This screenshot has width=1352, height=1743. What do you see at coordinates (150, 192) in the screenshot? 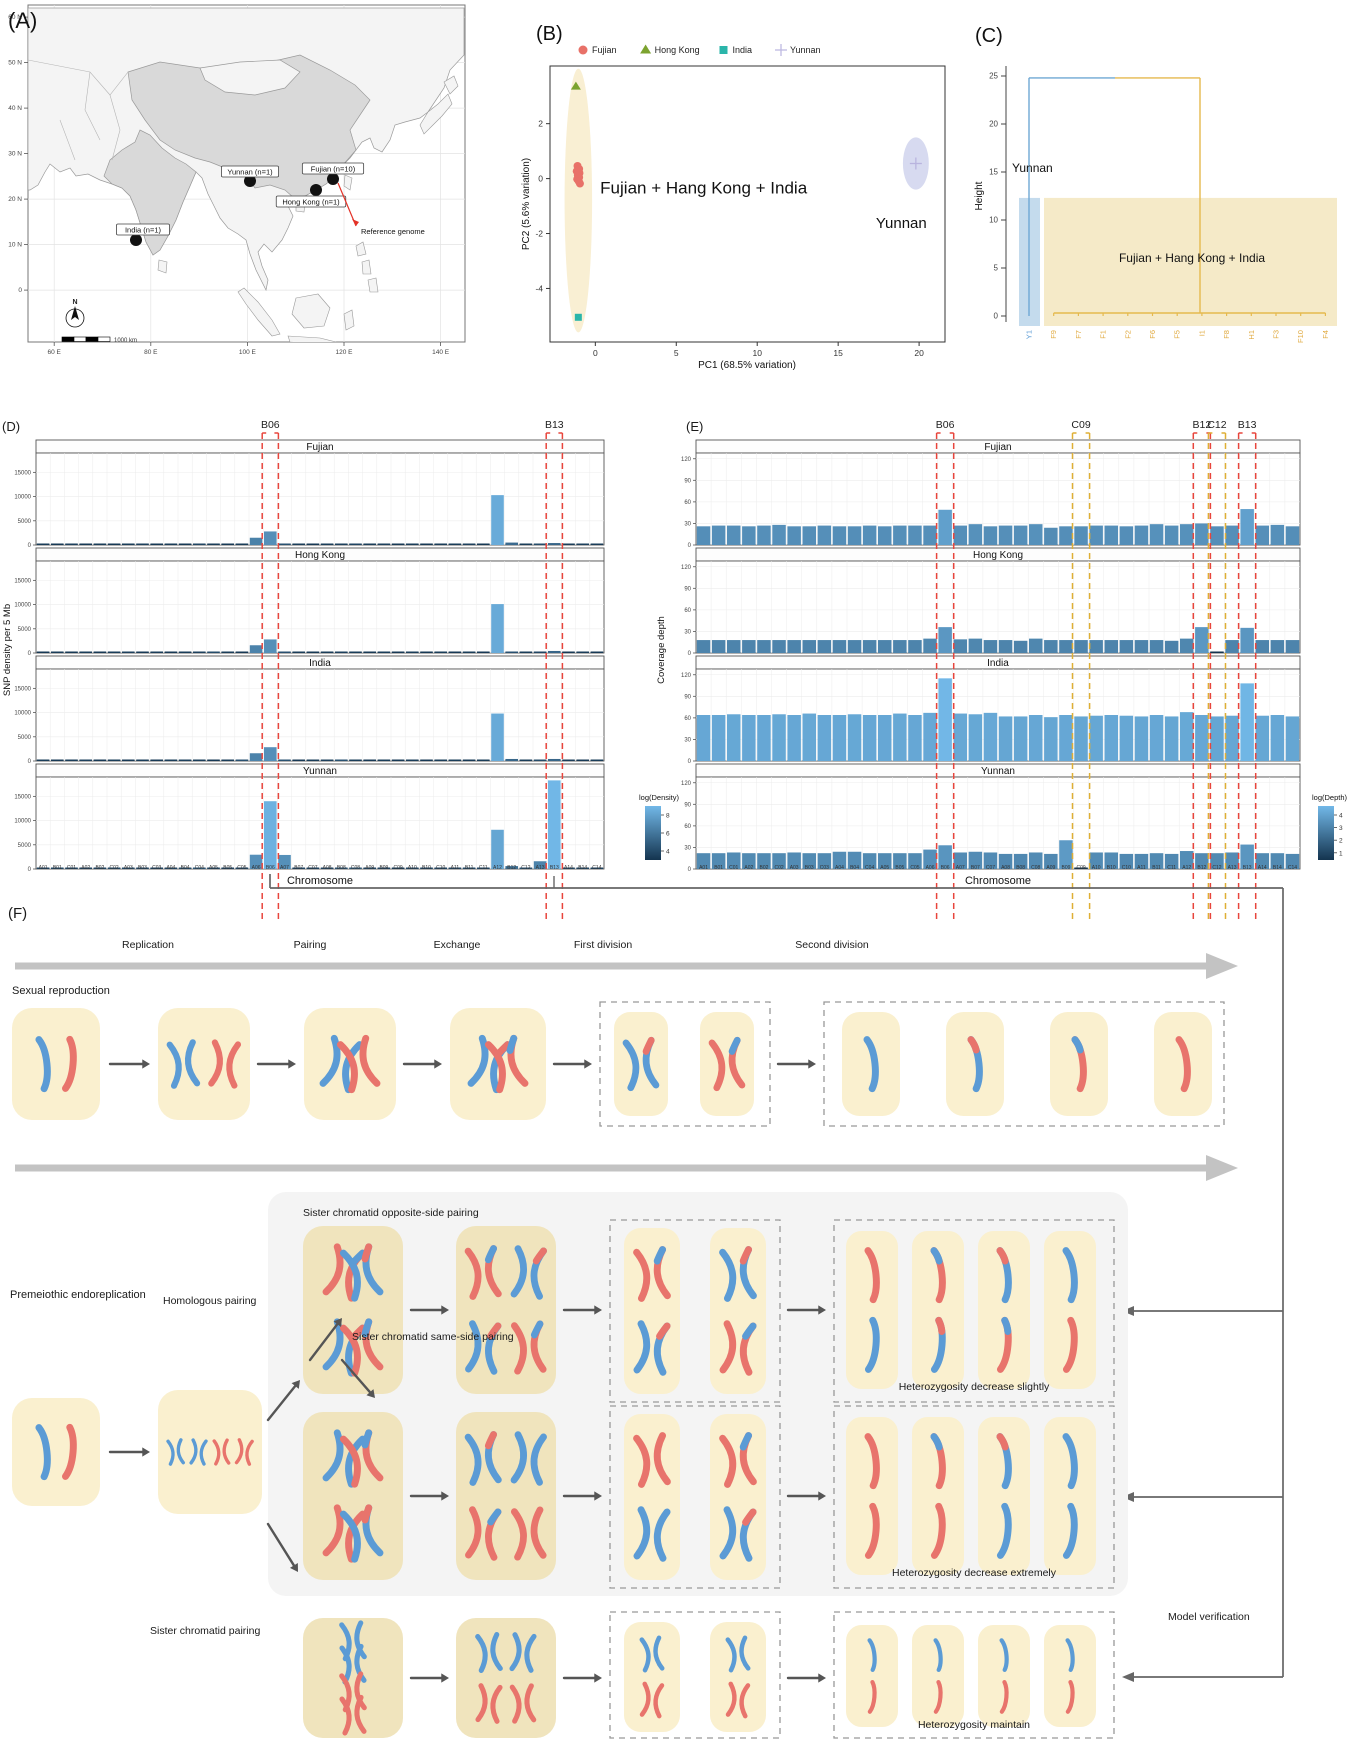
I see `country-india` at bounding box center [150, 192].